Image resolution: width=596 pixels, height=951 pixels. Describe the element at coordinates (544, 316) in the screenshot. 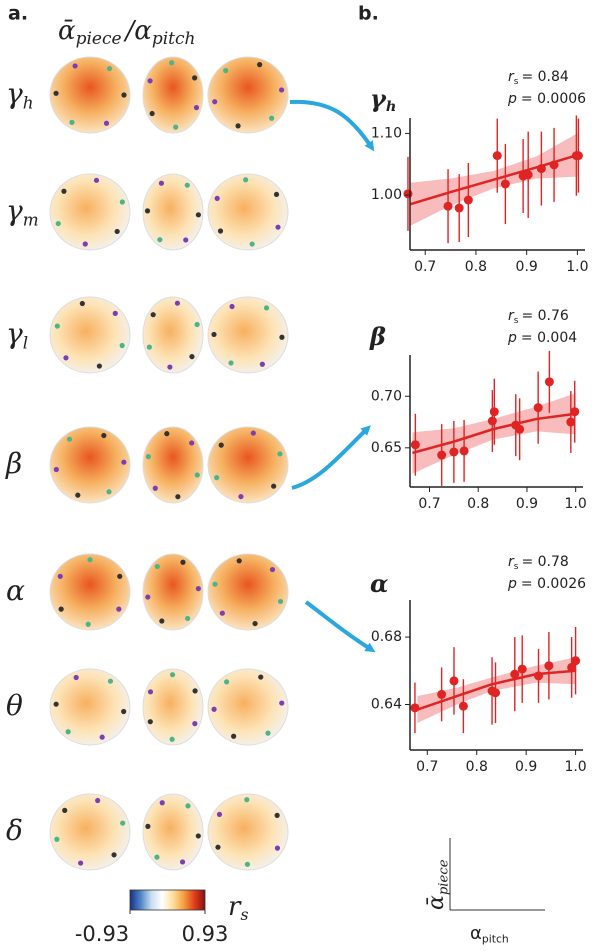

I see `stat-part: = 0.76` at that location.